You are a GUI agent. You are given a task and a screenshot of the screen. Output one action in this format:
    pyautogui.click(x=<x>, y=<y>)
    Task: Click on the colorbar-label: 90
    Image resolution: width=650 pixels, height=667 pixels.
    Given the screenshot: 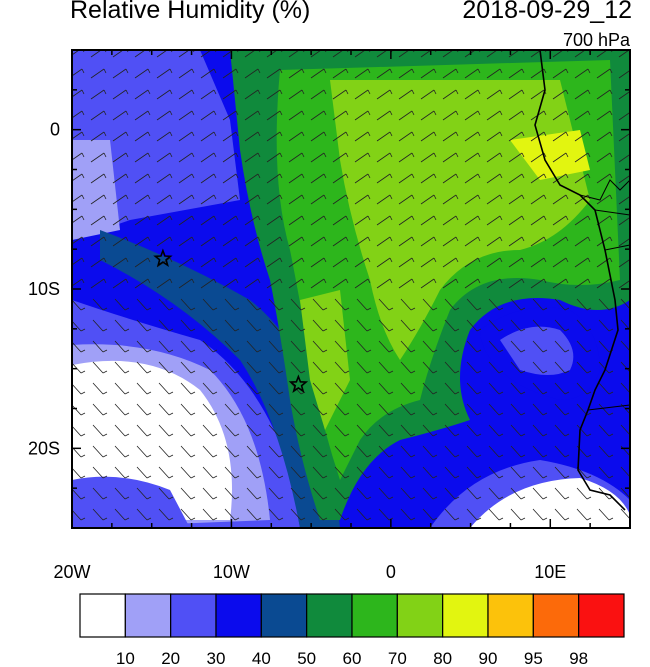 What is the action you would take?
    pyautogui.click(x=488, y=658)
    